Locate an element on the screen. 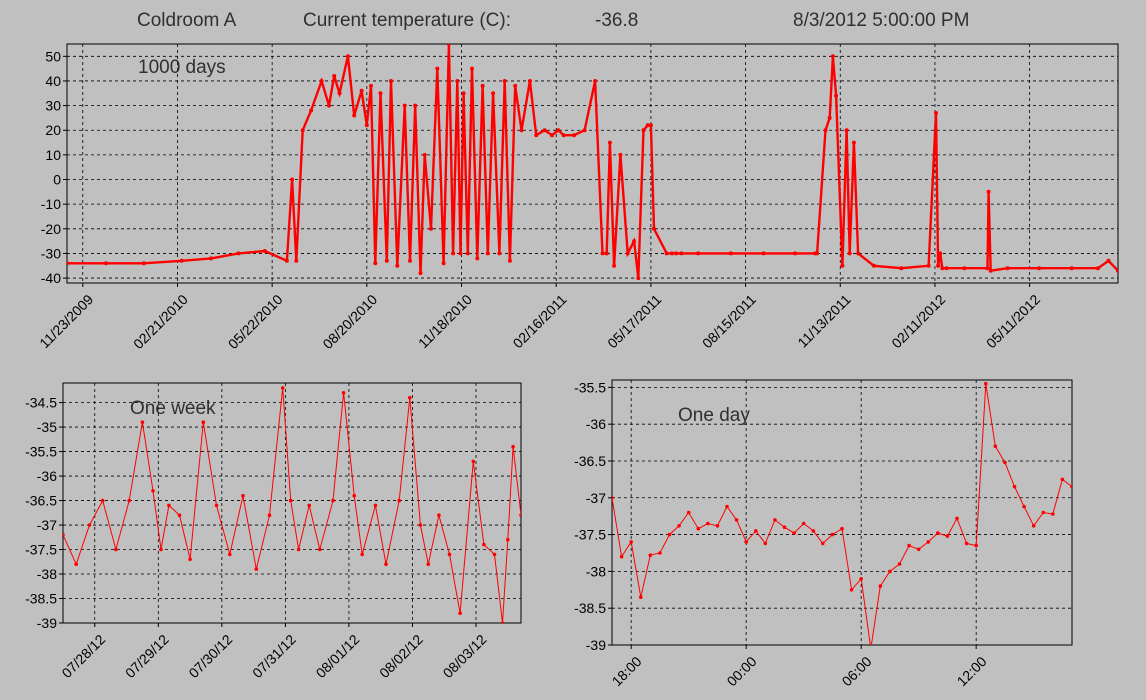 The width and height of the screenshot is (1146, 700). timestamp: 8/3/2012 5:00:00 PM is located at coordinates (881, 20).